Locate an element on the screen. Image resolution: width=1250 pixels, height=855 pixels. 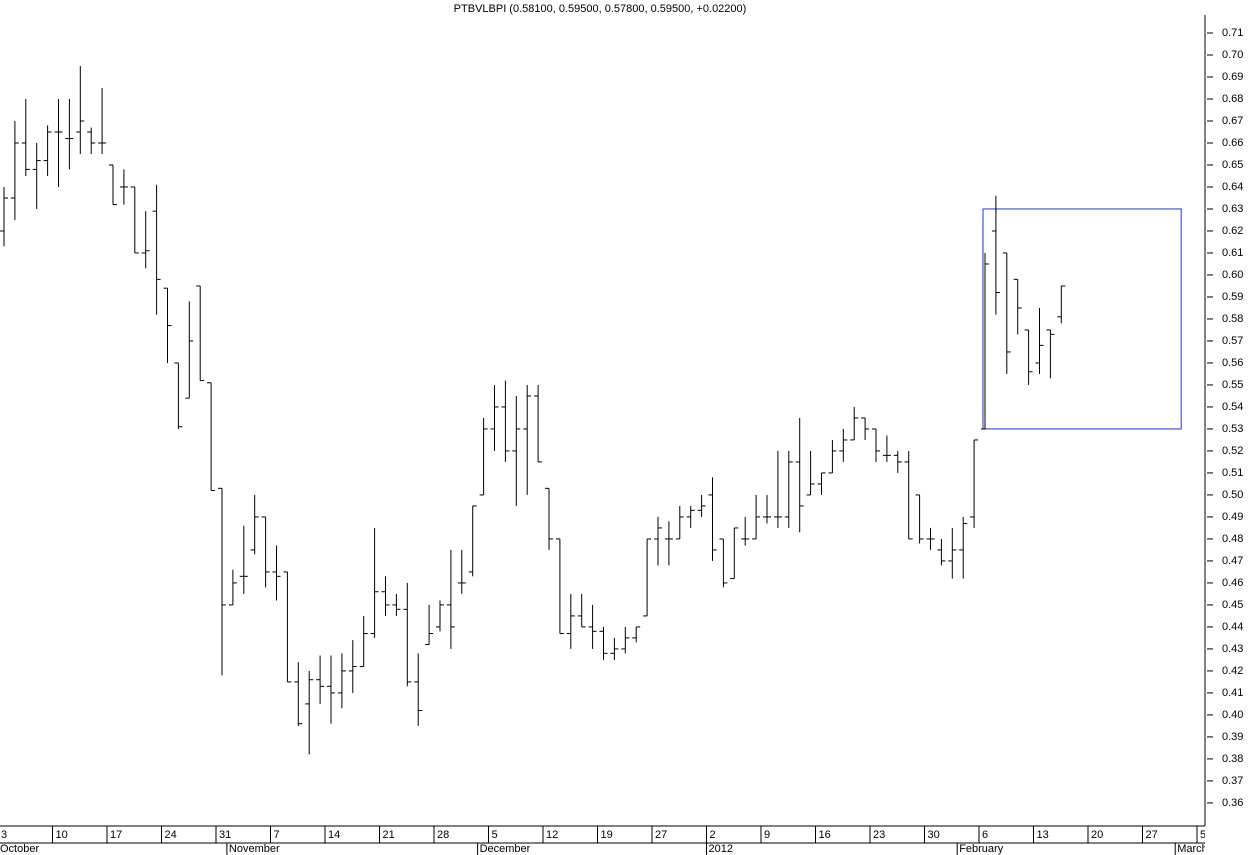
x-tick-label: 12 is located at coordinates (552, 835).